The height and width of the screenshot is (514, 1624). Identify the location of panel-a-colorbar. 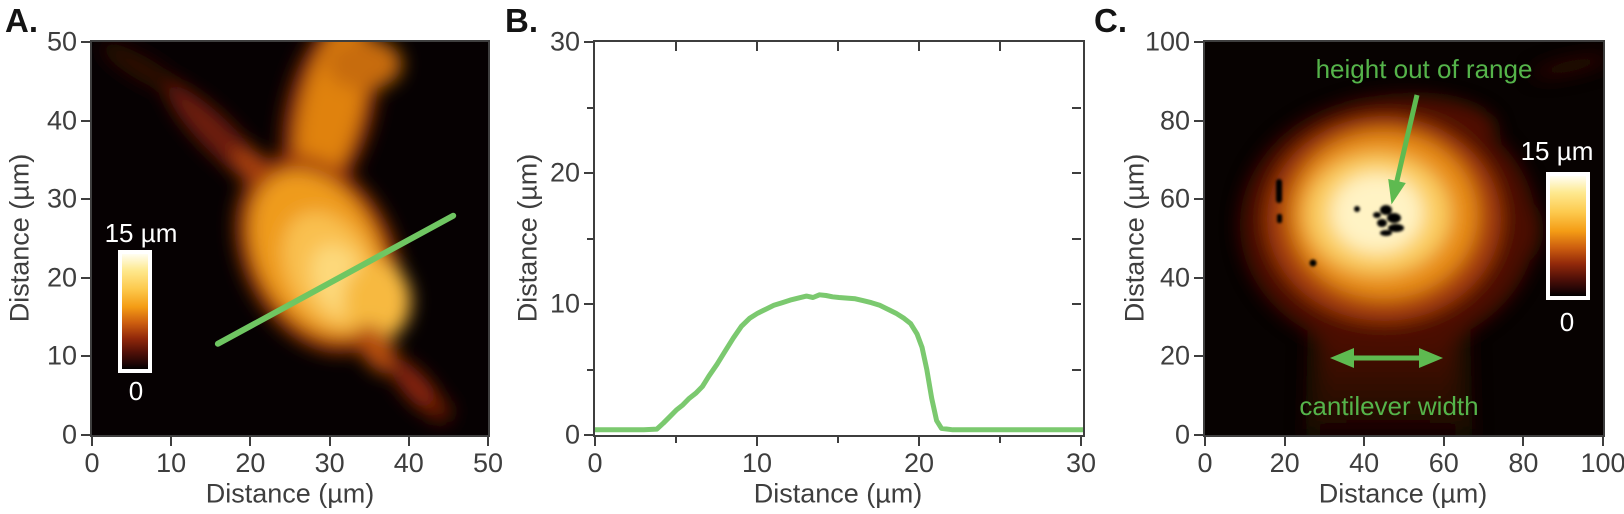
(135, 311).